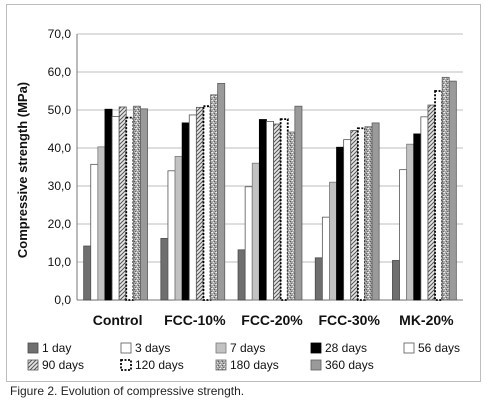 The image size is (487, 400). What do you see at coordinates (349, 365) in the screenshot?
I see `legend-label: 360 days` at bounding box center [349, 365].